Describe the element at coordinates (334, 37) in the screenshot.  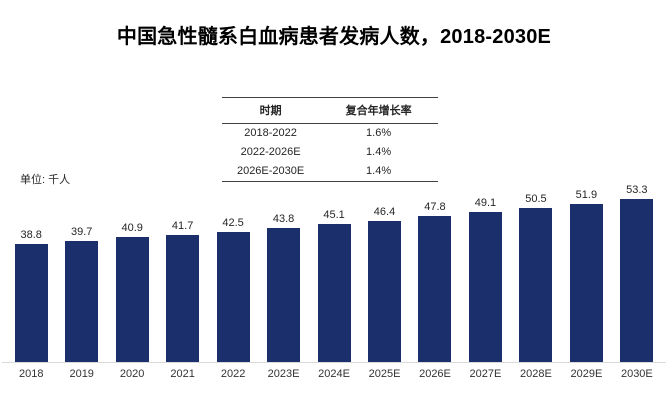
I see `chart-title: 中国急性髓系白血病患者发病人数，2018-2030E` at that location.